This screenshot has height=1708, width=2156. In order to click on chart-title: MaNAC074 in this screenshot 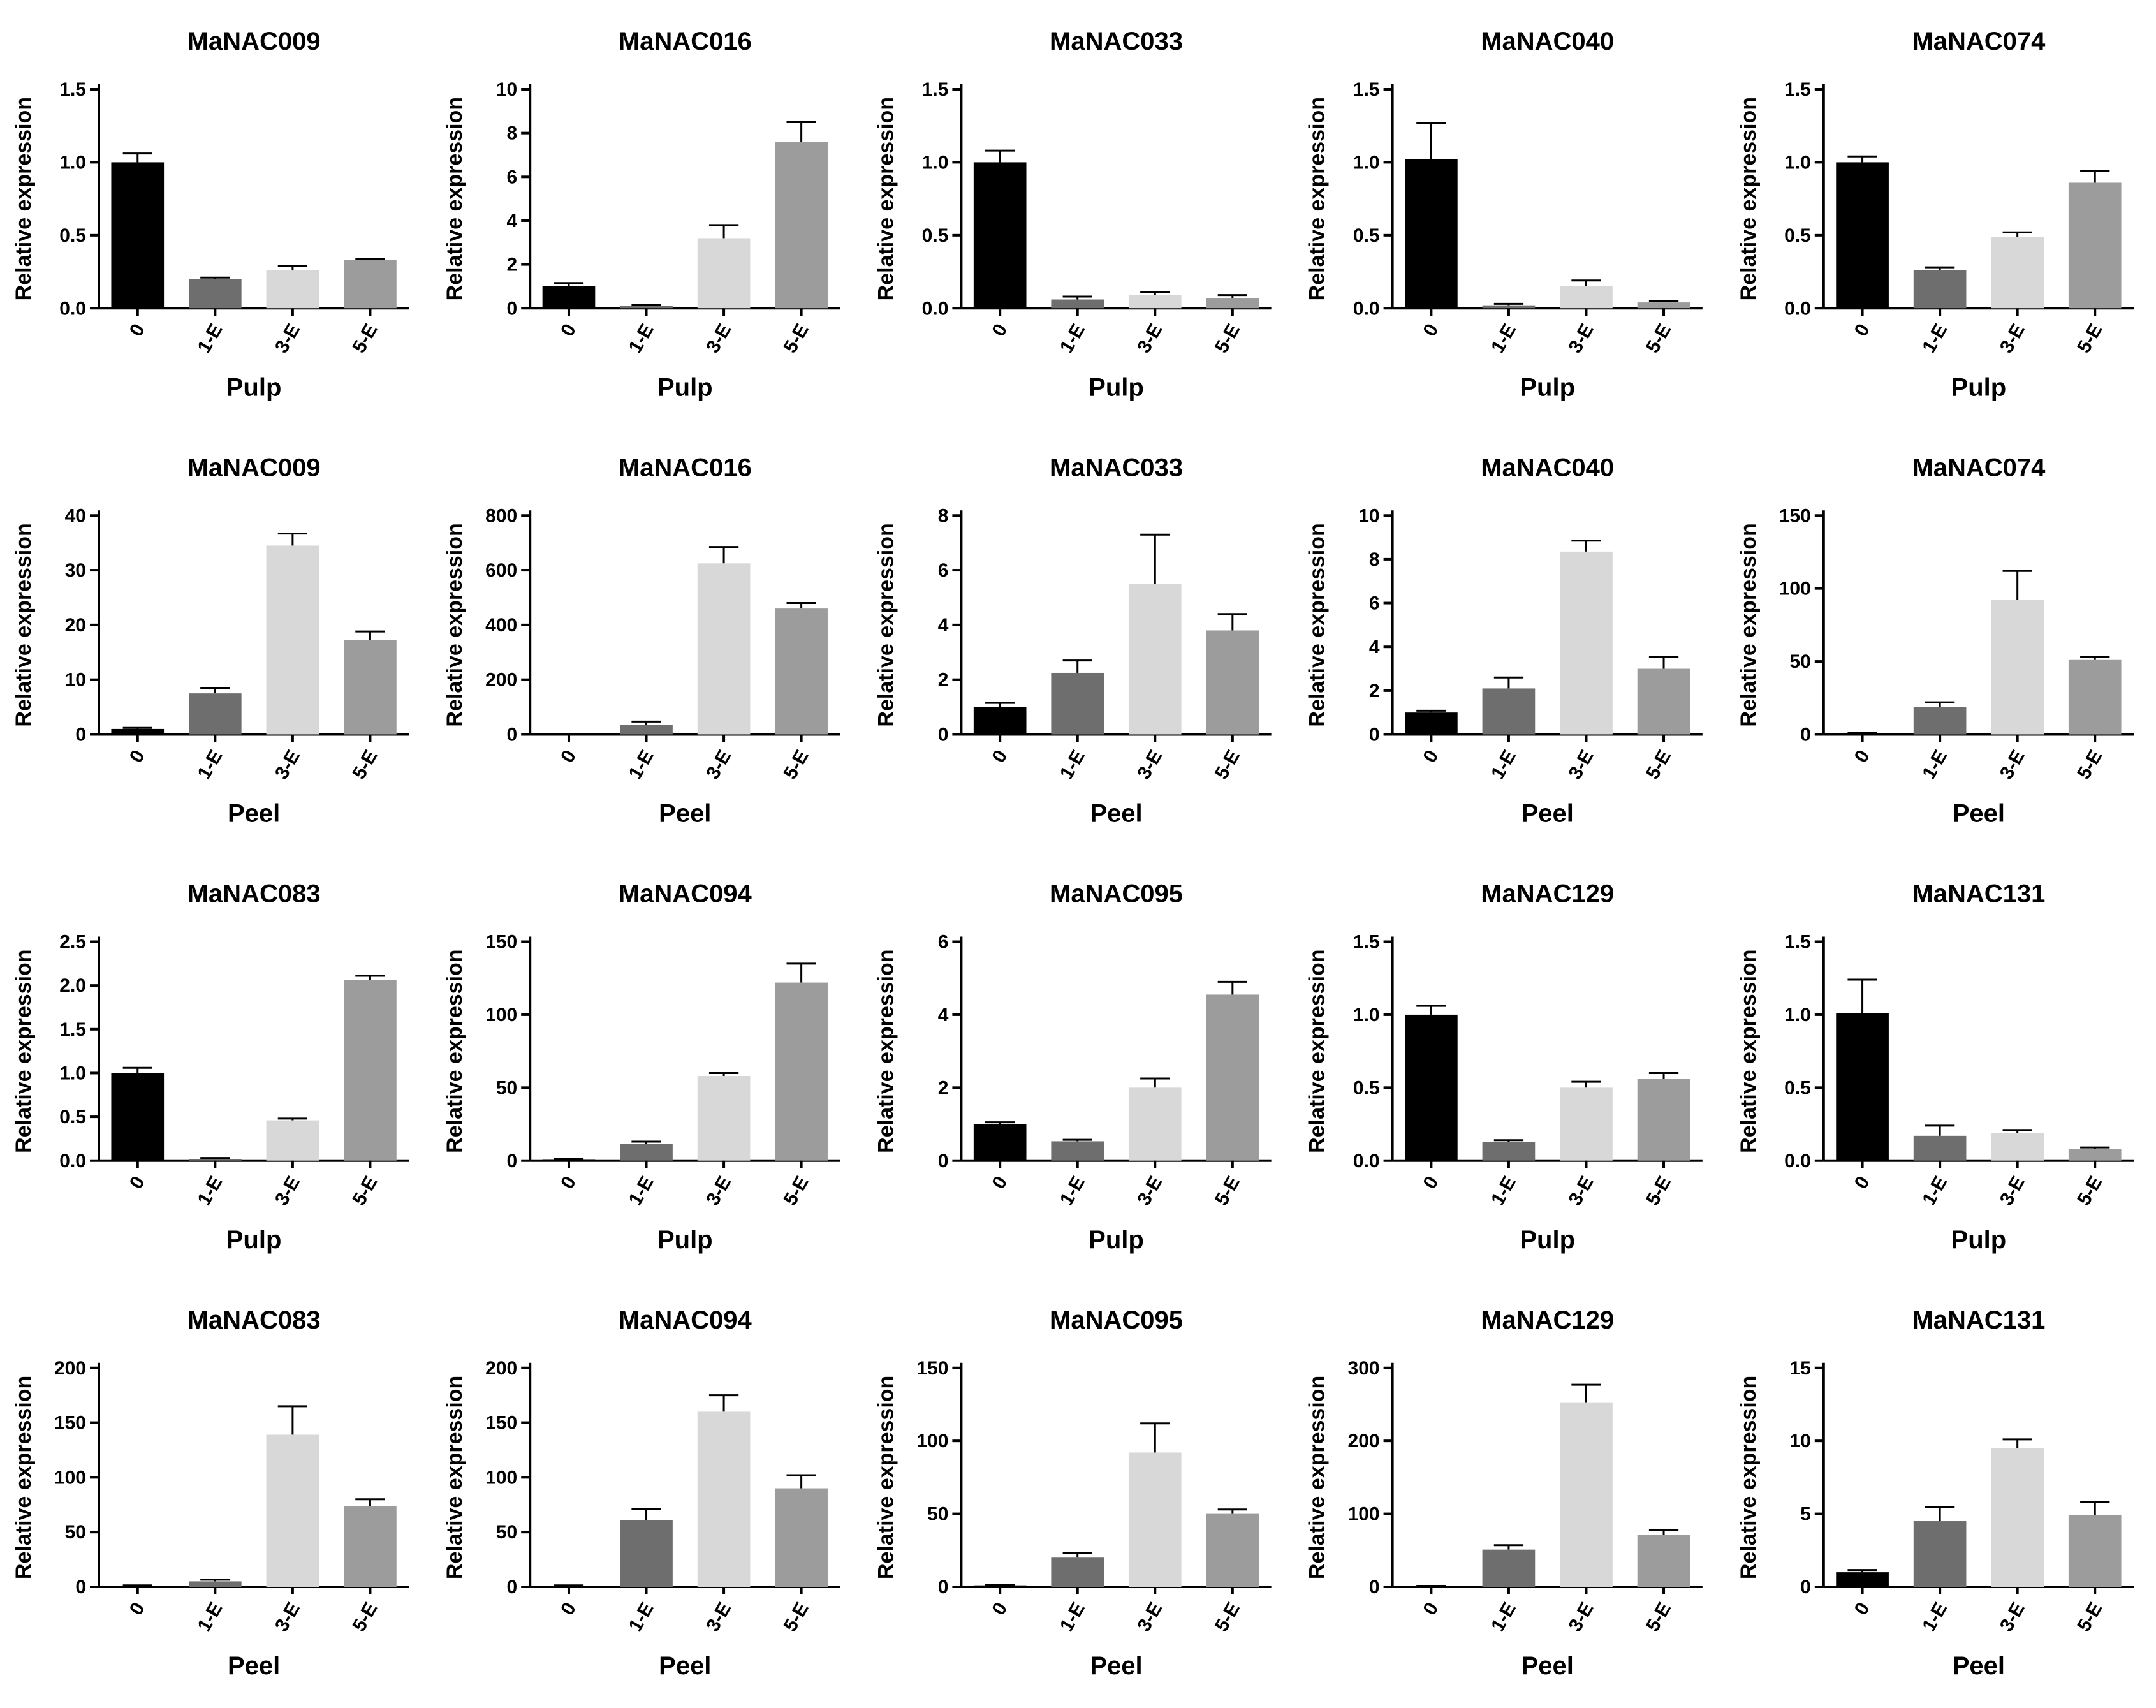, I will do `click(1979, 41)`.